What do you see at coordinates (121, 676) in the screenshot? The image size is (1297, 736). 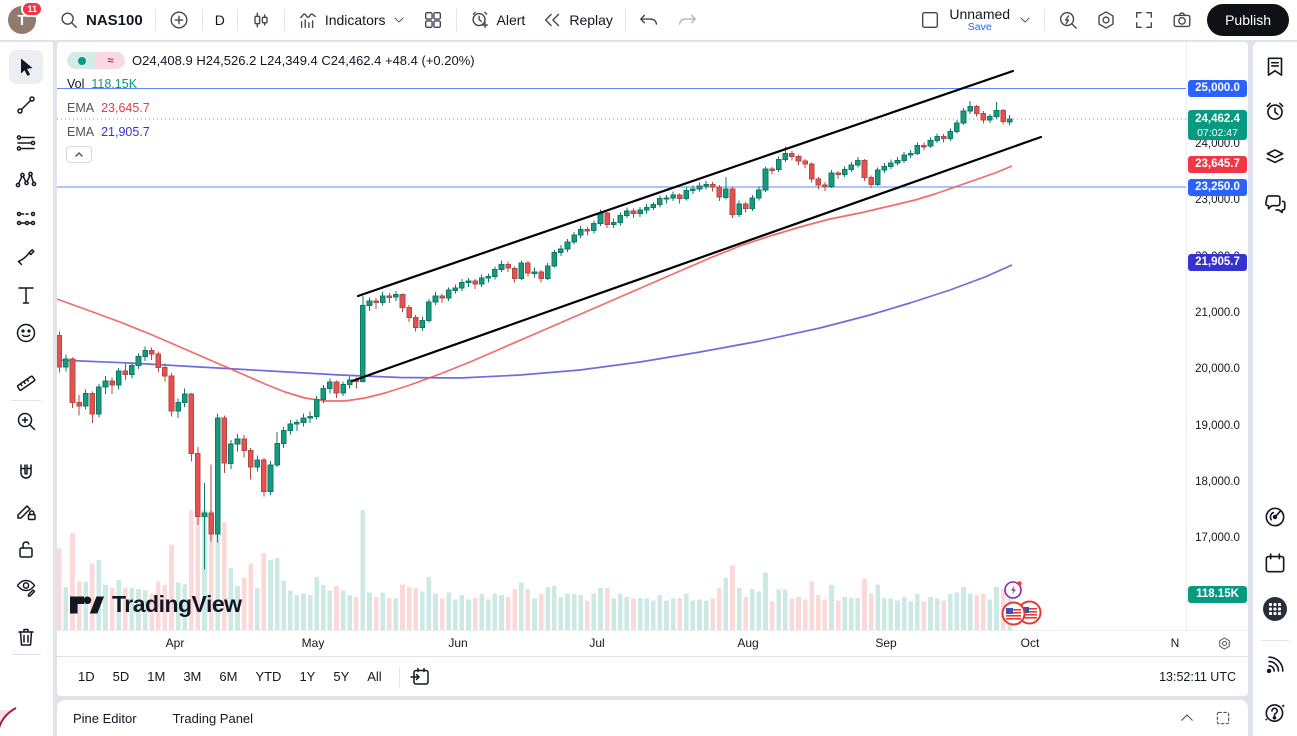 I see `timeframe-5d: 5D` at bounding box center [121, 676].